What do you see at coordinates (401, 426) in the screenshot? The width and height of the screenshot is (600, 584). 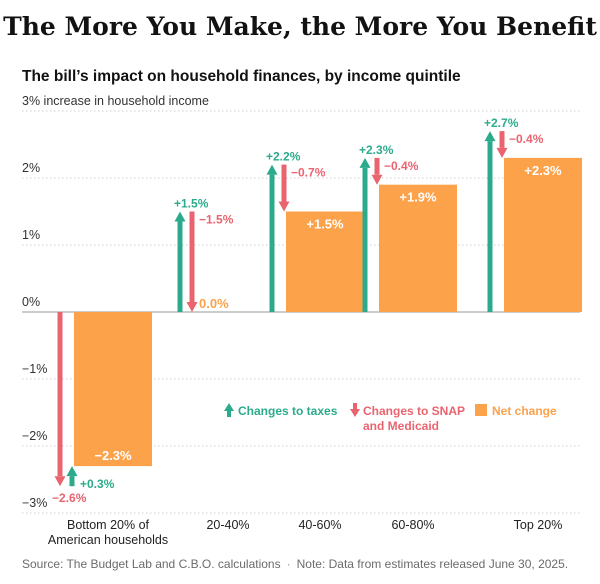 I see `legend-label-snap: and Medicaid` at bounding box center [401, 426].